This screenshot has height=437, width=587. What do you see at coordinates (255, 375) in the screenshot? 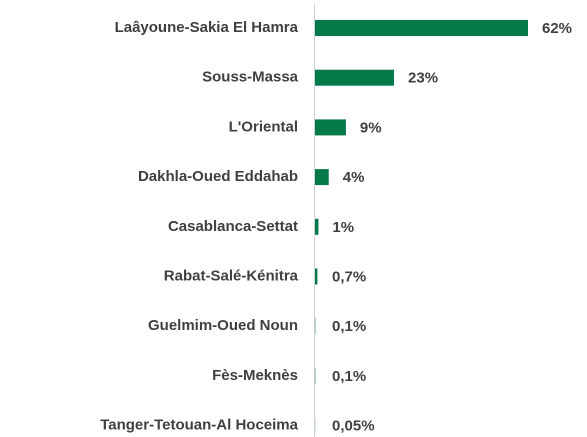
I see `category-label: Fès-Meknès` at bounding box center [255, 375].